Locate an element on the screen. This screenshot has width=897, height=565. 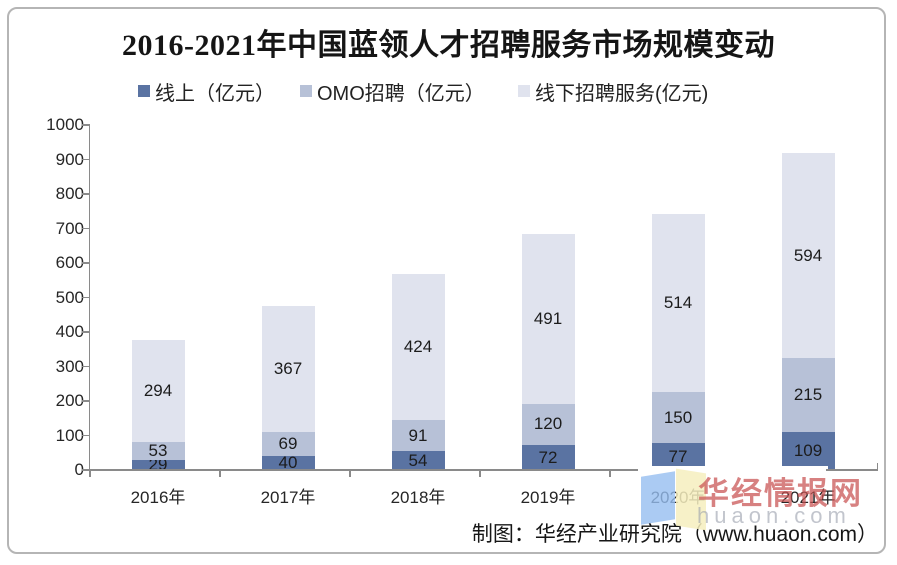
y-axis-tick-label: 300 is located at coordinates (69, 366).